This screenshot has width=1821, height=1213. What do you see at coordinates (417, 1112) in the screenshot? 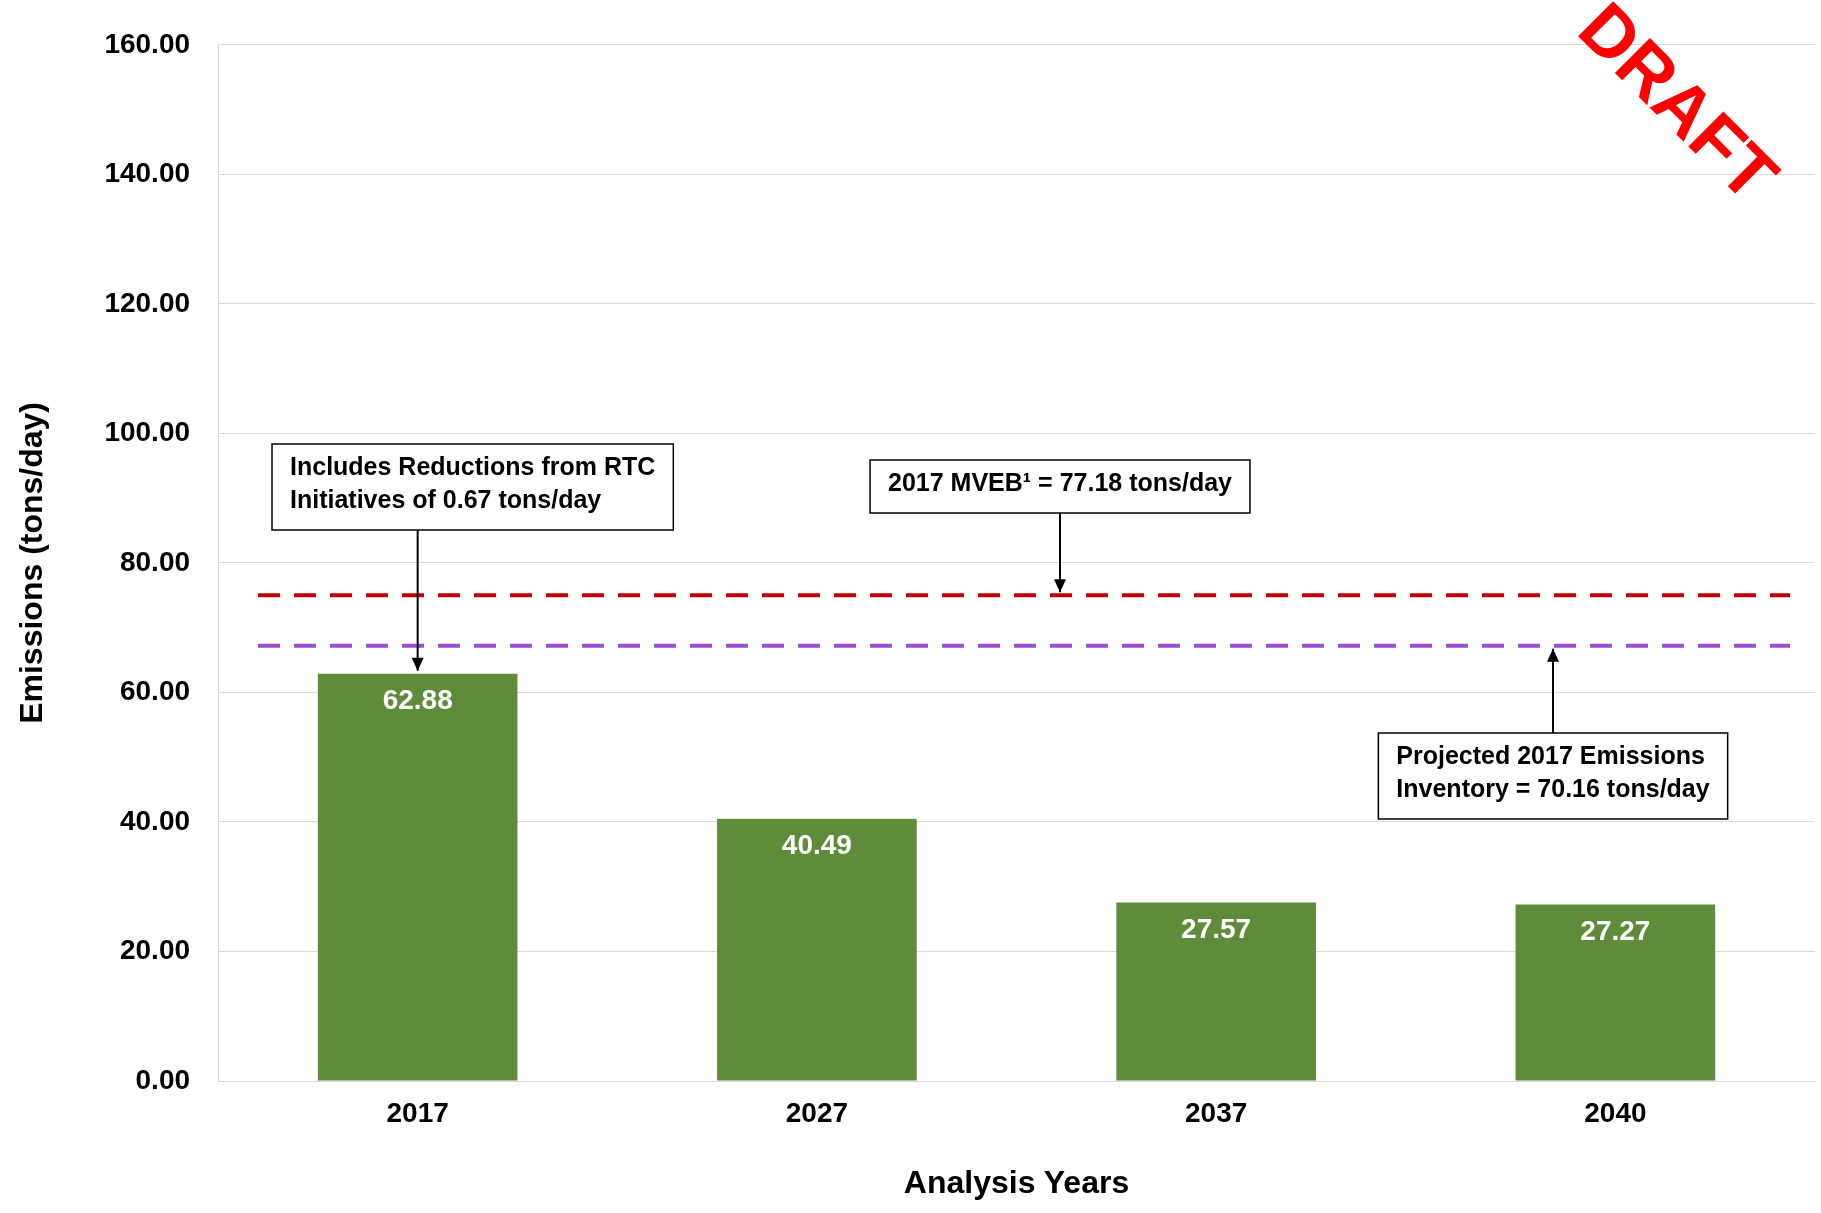
I see `x-tick-label: 2017` at bounding box center [417, 1112].